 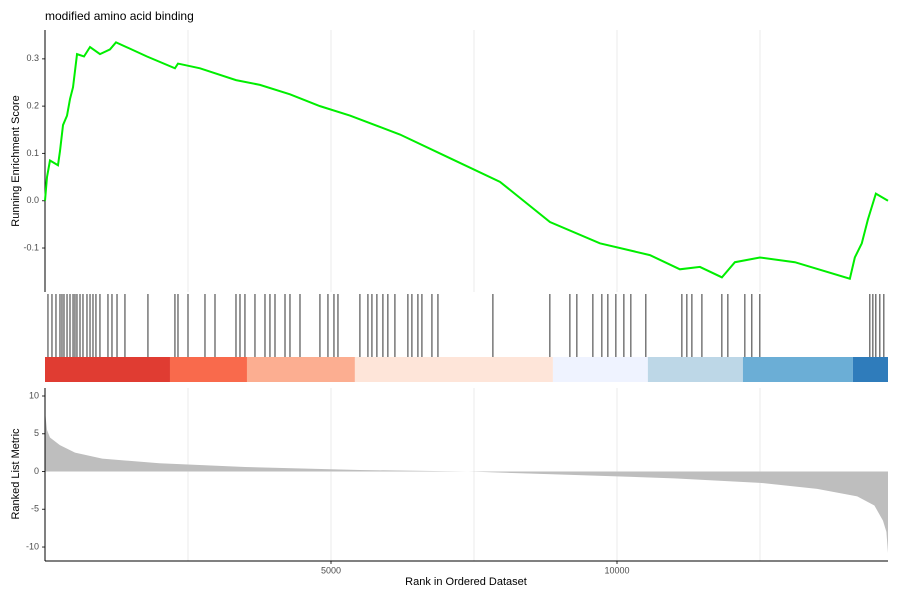 I want to click on y-tick-label: 0.3, so click(x=32, y=58).